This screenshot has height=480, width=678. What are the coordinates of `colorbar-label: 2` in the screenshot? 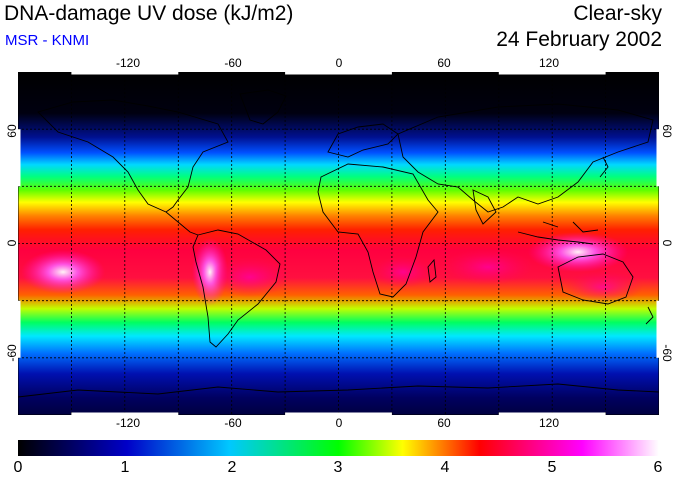 It's located at (232, 467).